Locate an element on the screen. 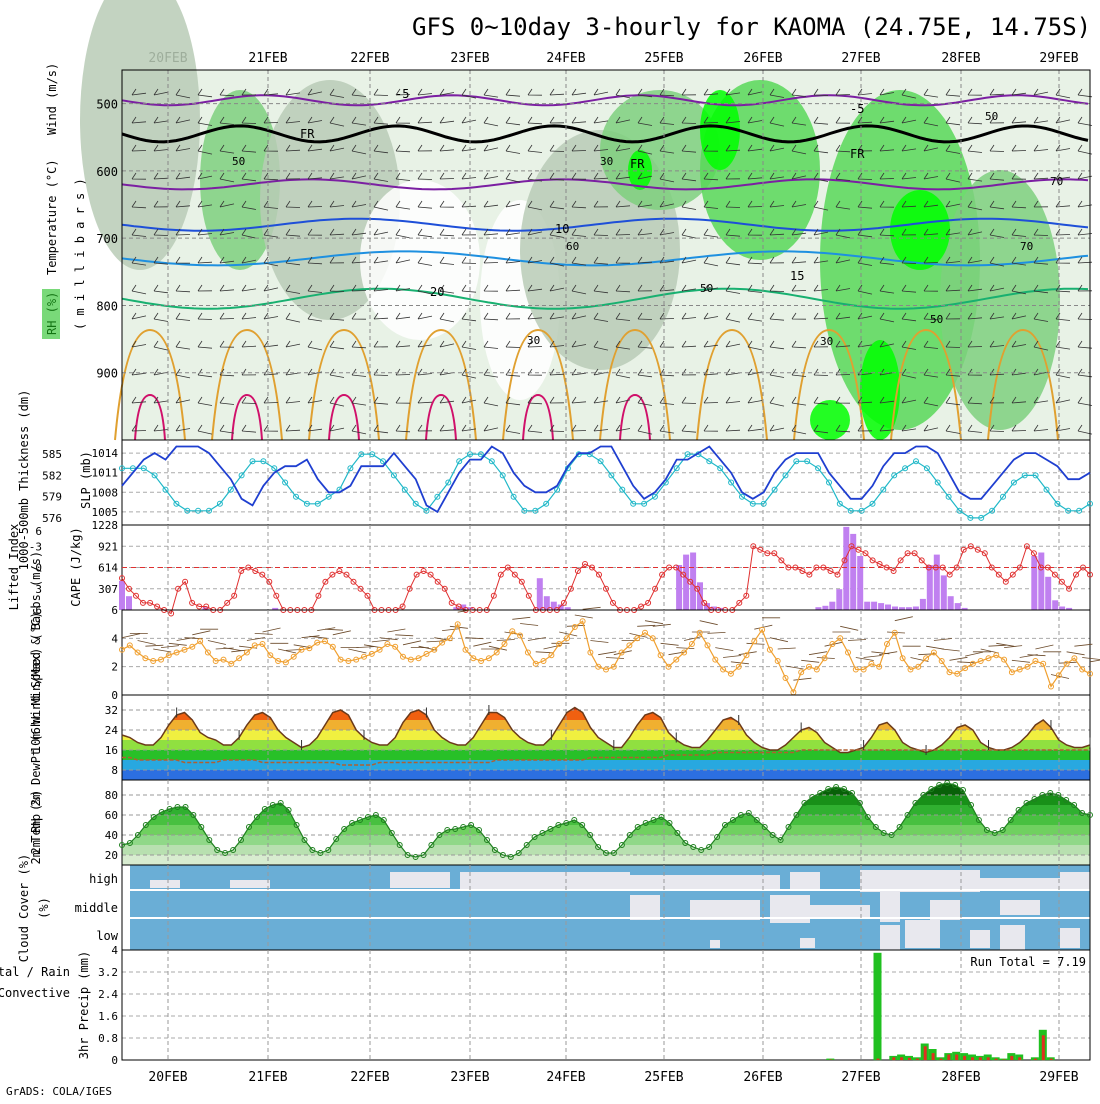 This screenshot has width=1100, height=1104. cape-tick-label: 1228 is located at coordinates (105, 525).